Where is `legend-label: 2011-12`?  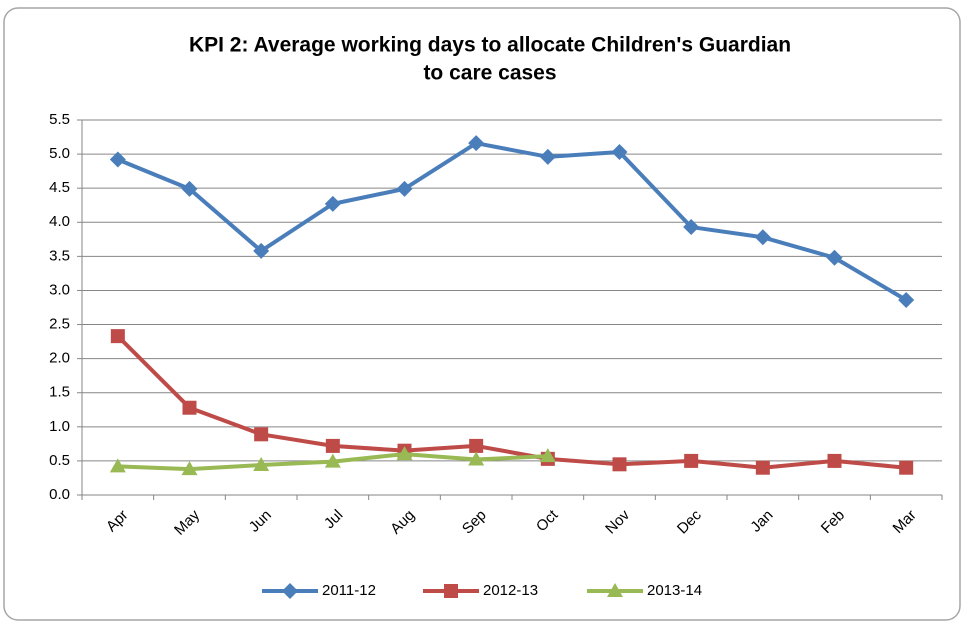 legend-label: 2011-12 is located at coordinates (349, 590).